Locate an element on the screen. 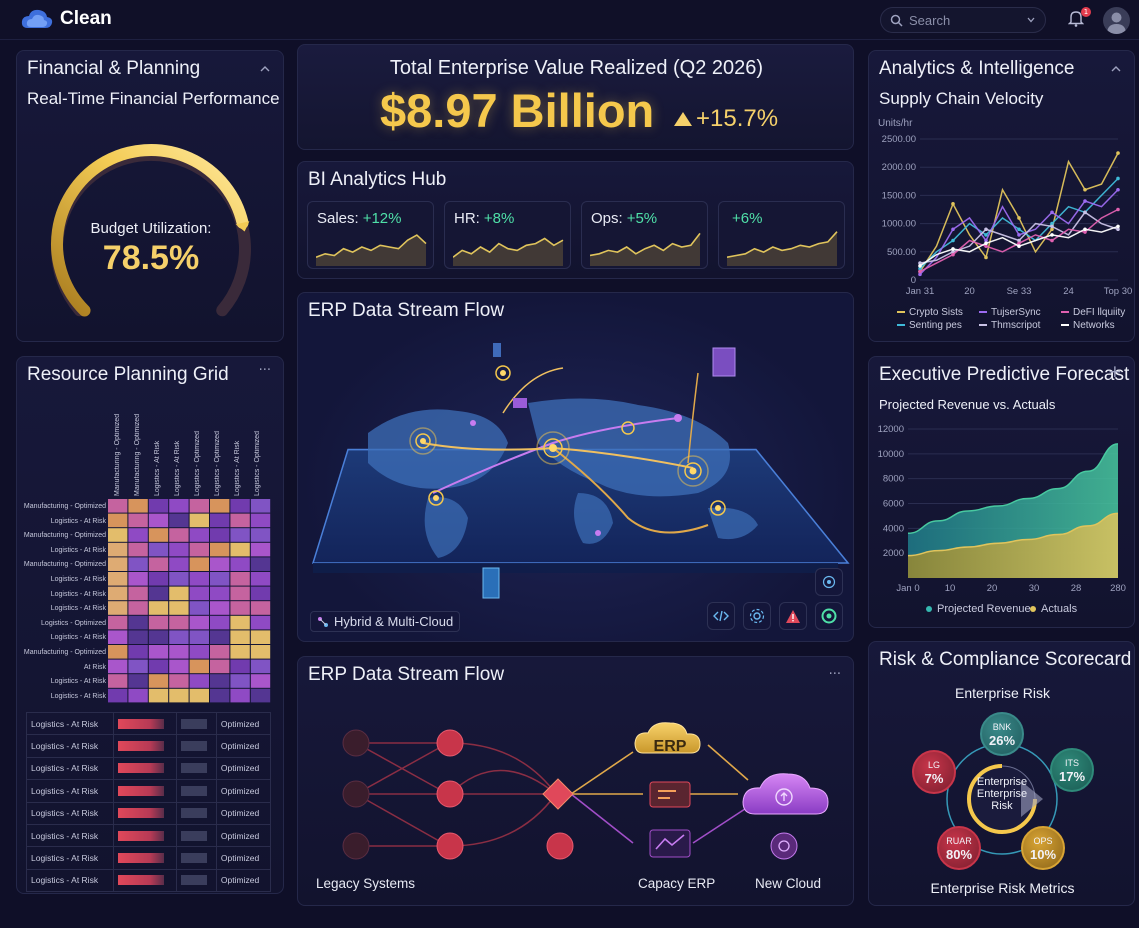 The image size is (1139, 928). legend-dot is located at coordinates (929, 609).